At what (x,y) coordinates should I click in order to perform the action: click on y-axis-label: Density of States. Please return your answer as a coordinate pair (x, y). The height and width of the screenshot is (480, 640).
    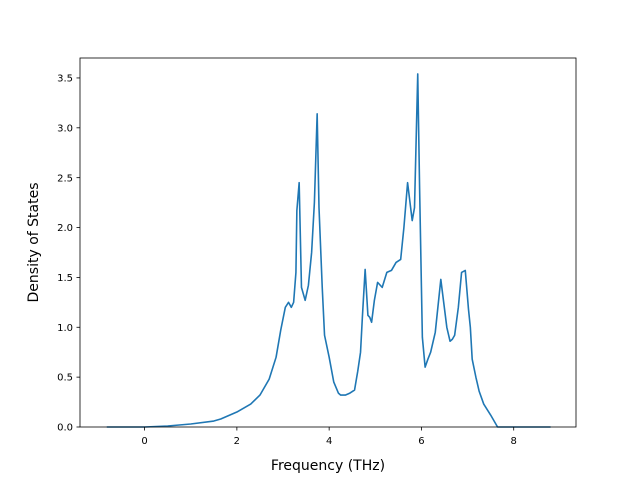
    Looking at the image, I should click on (34, 243).